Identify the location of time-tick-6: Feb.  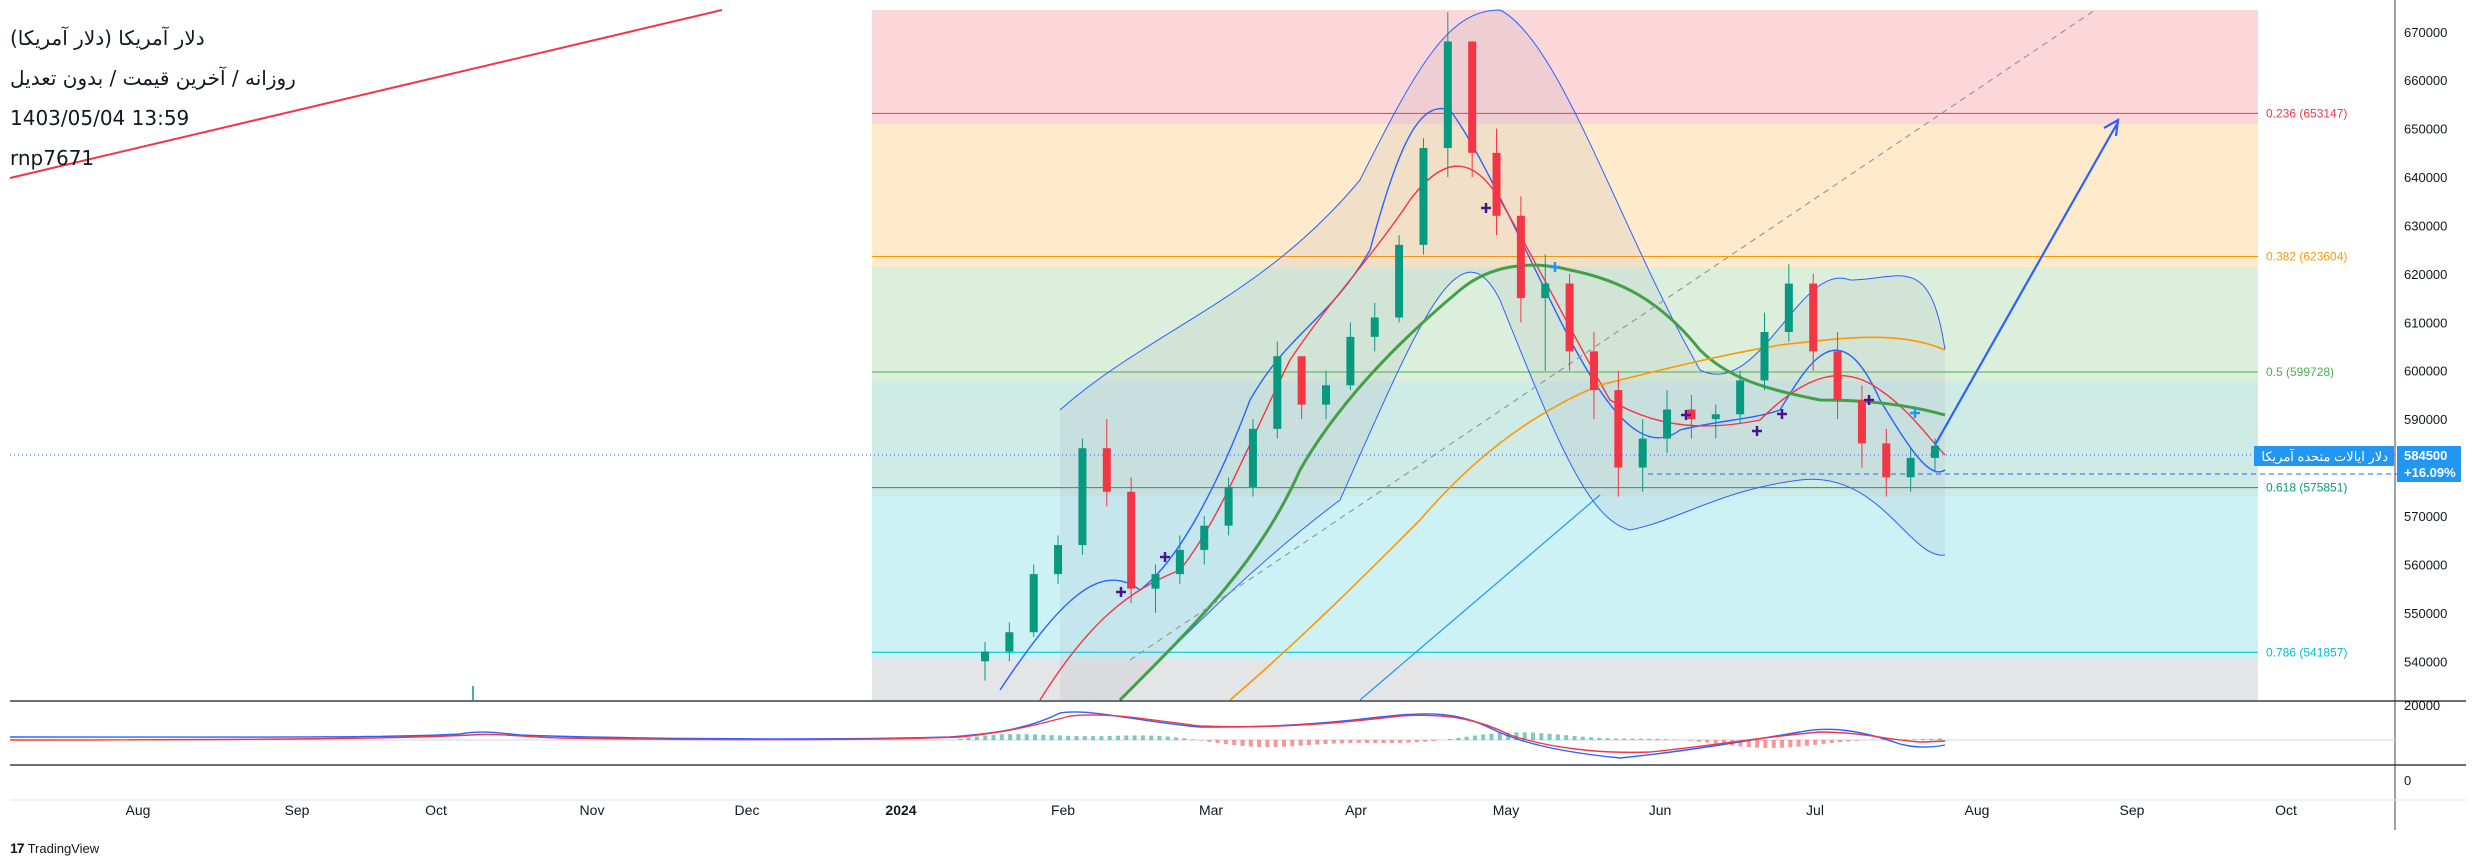
(1063, 810).